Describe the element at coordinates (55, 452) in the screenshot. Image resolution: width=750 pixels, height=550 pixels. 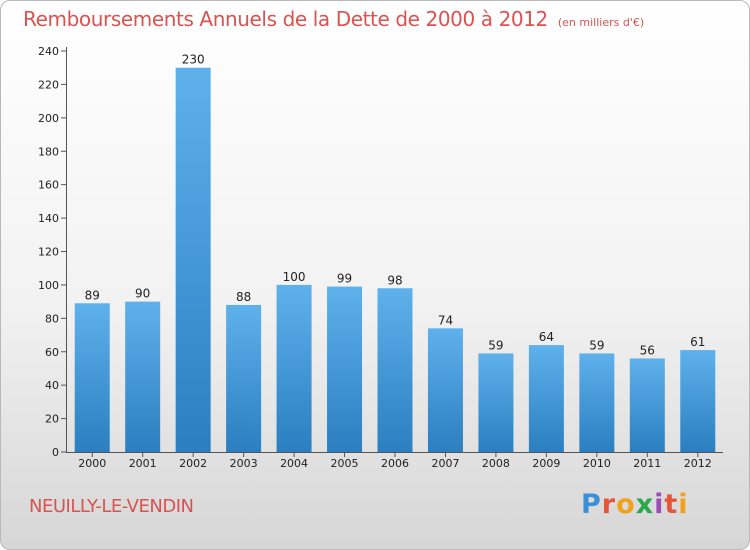
I see `y-tick-label: 0` at that location.